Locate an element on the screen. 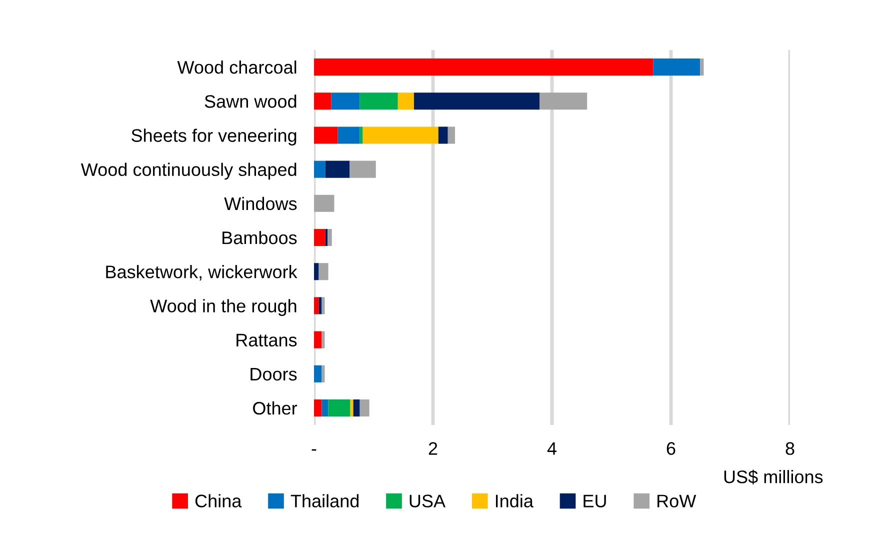  x-tick-label: 6 is located at coordinates (671, 448).